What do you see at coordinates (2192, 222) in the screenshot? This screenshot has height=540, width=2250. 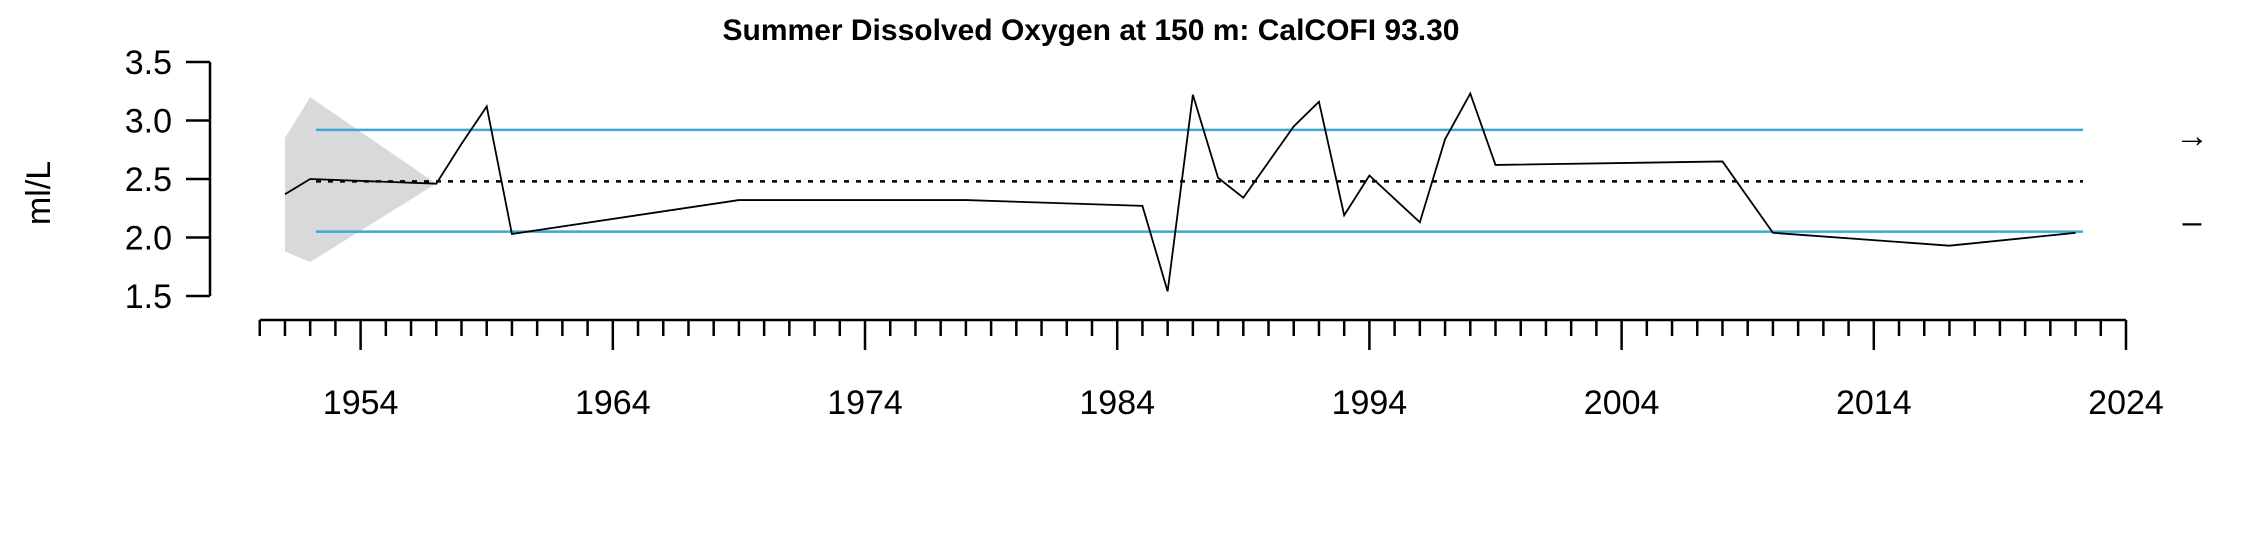 I see `trend-dash-icon: –` at bounding box center [2192, 222].